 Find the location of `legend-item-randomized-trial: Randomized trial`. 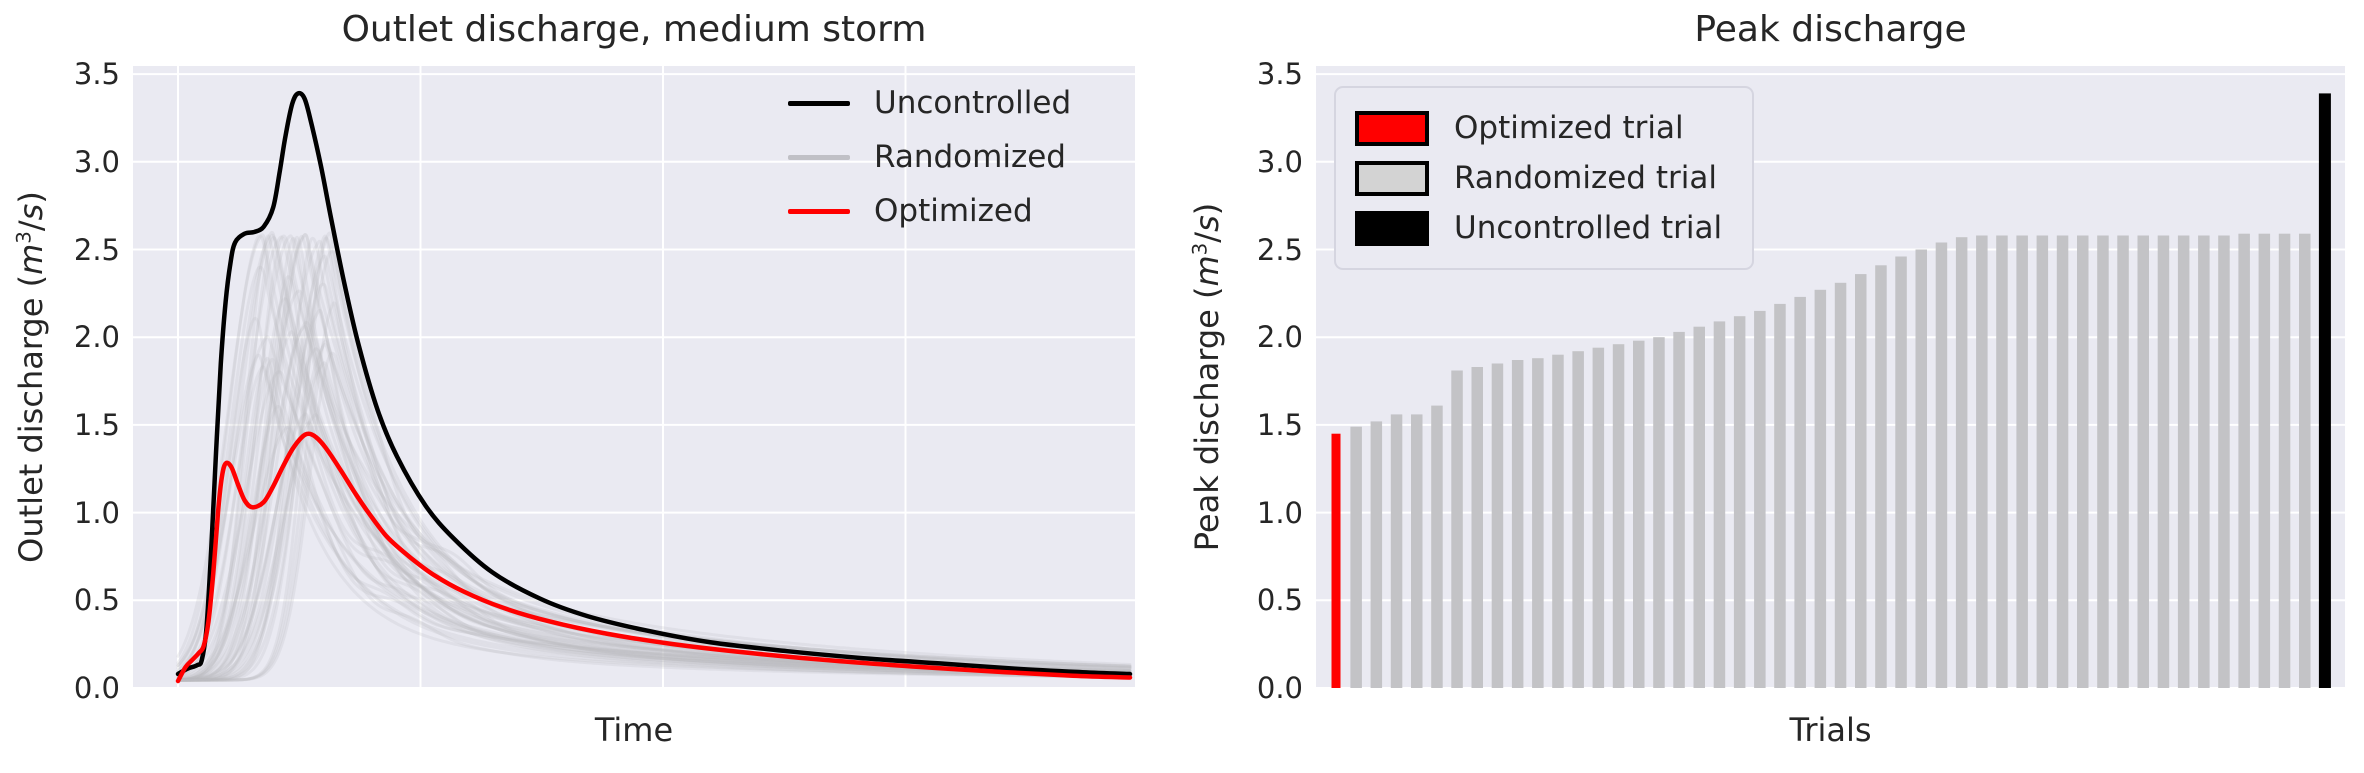

legend-item-randomized-trial: Randomized trial is located at coordinates (1538, 178).